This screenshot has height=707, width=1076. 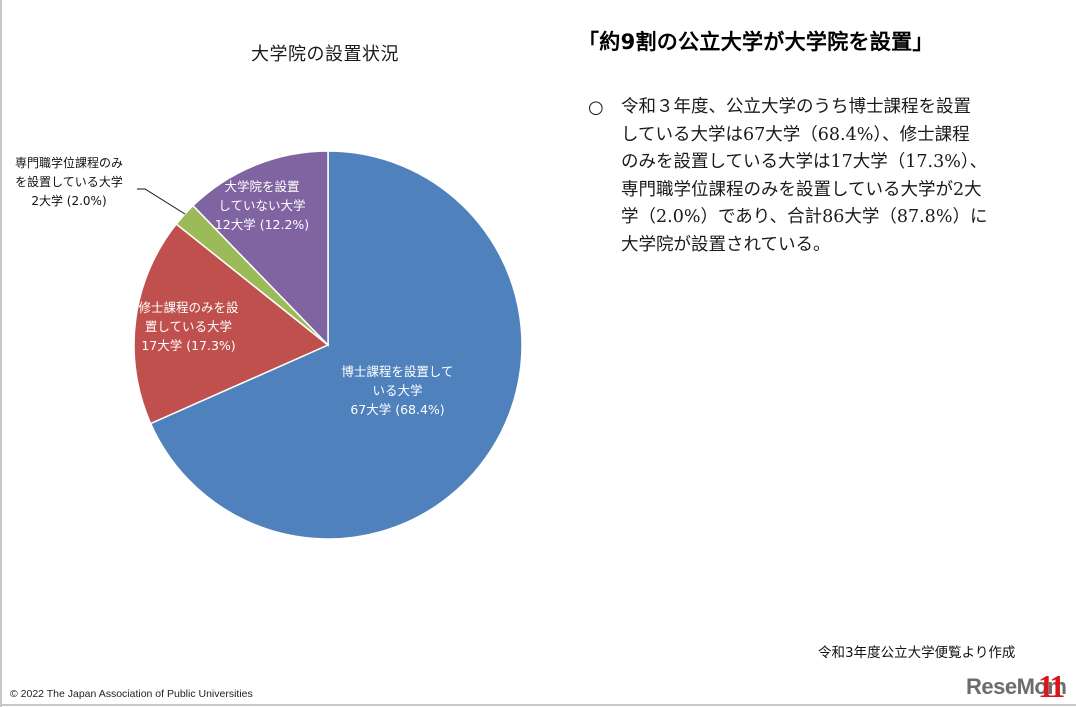 What do you see at coordinates (260, 248) in the screenshot?
I see `pie-slice-no-graduate` at bounding box center [260, 248].